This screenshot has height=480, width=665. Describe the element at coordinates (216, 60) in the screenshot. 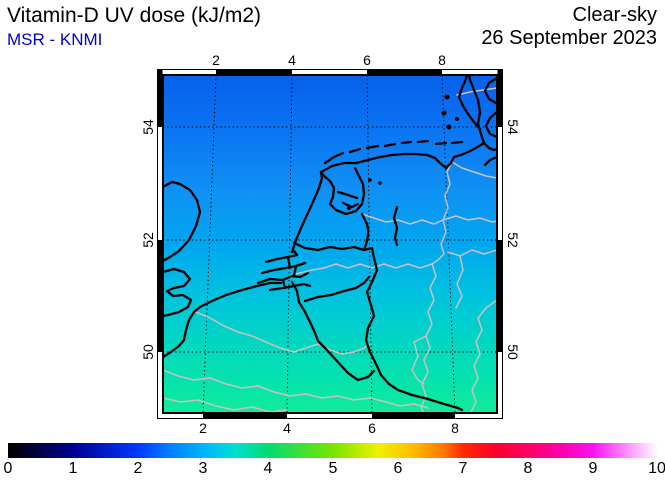

I see `lon-tick-top-2: 2` at that location.